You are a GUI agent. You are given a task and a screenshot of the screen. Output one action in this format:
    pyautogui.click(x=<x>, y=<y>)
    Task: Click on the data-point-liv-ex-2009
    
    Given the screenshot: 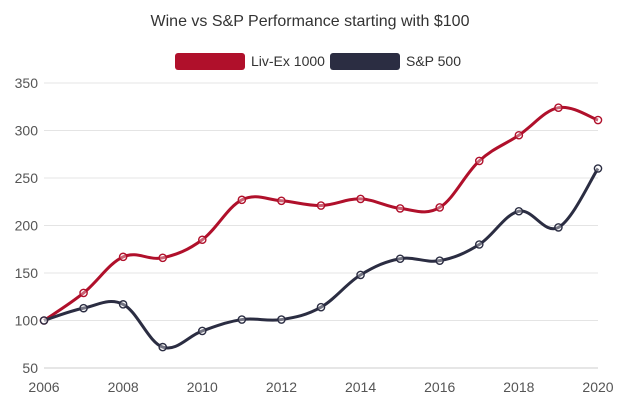 What is the action you would take?
    pyautogui.click(x=163, y=258)
    